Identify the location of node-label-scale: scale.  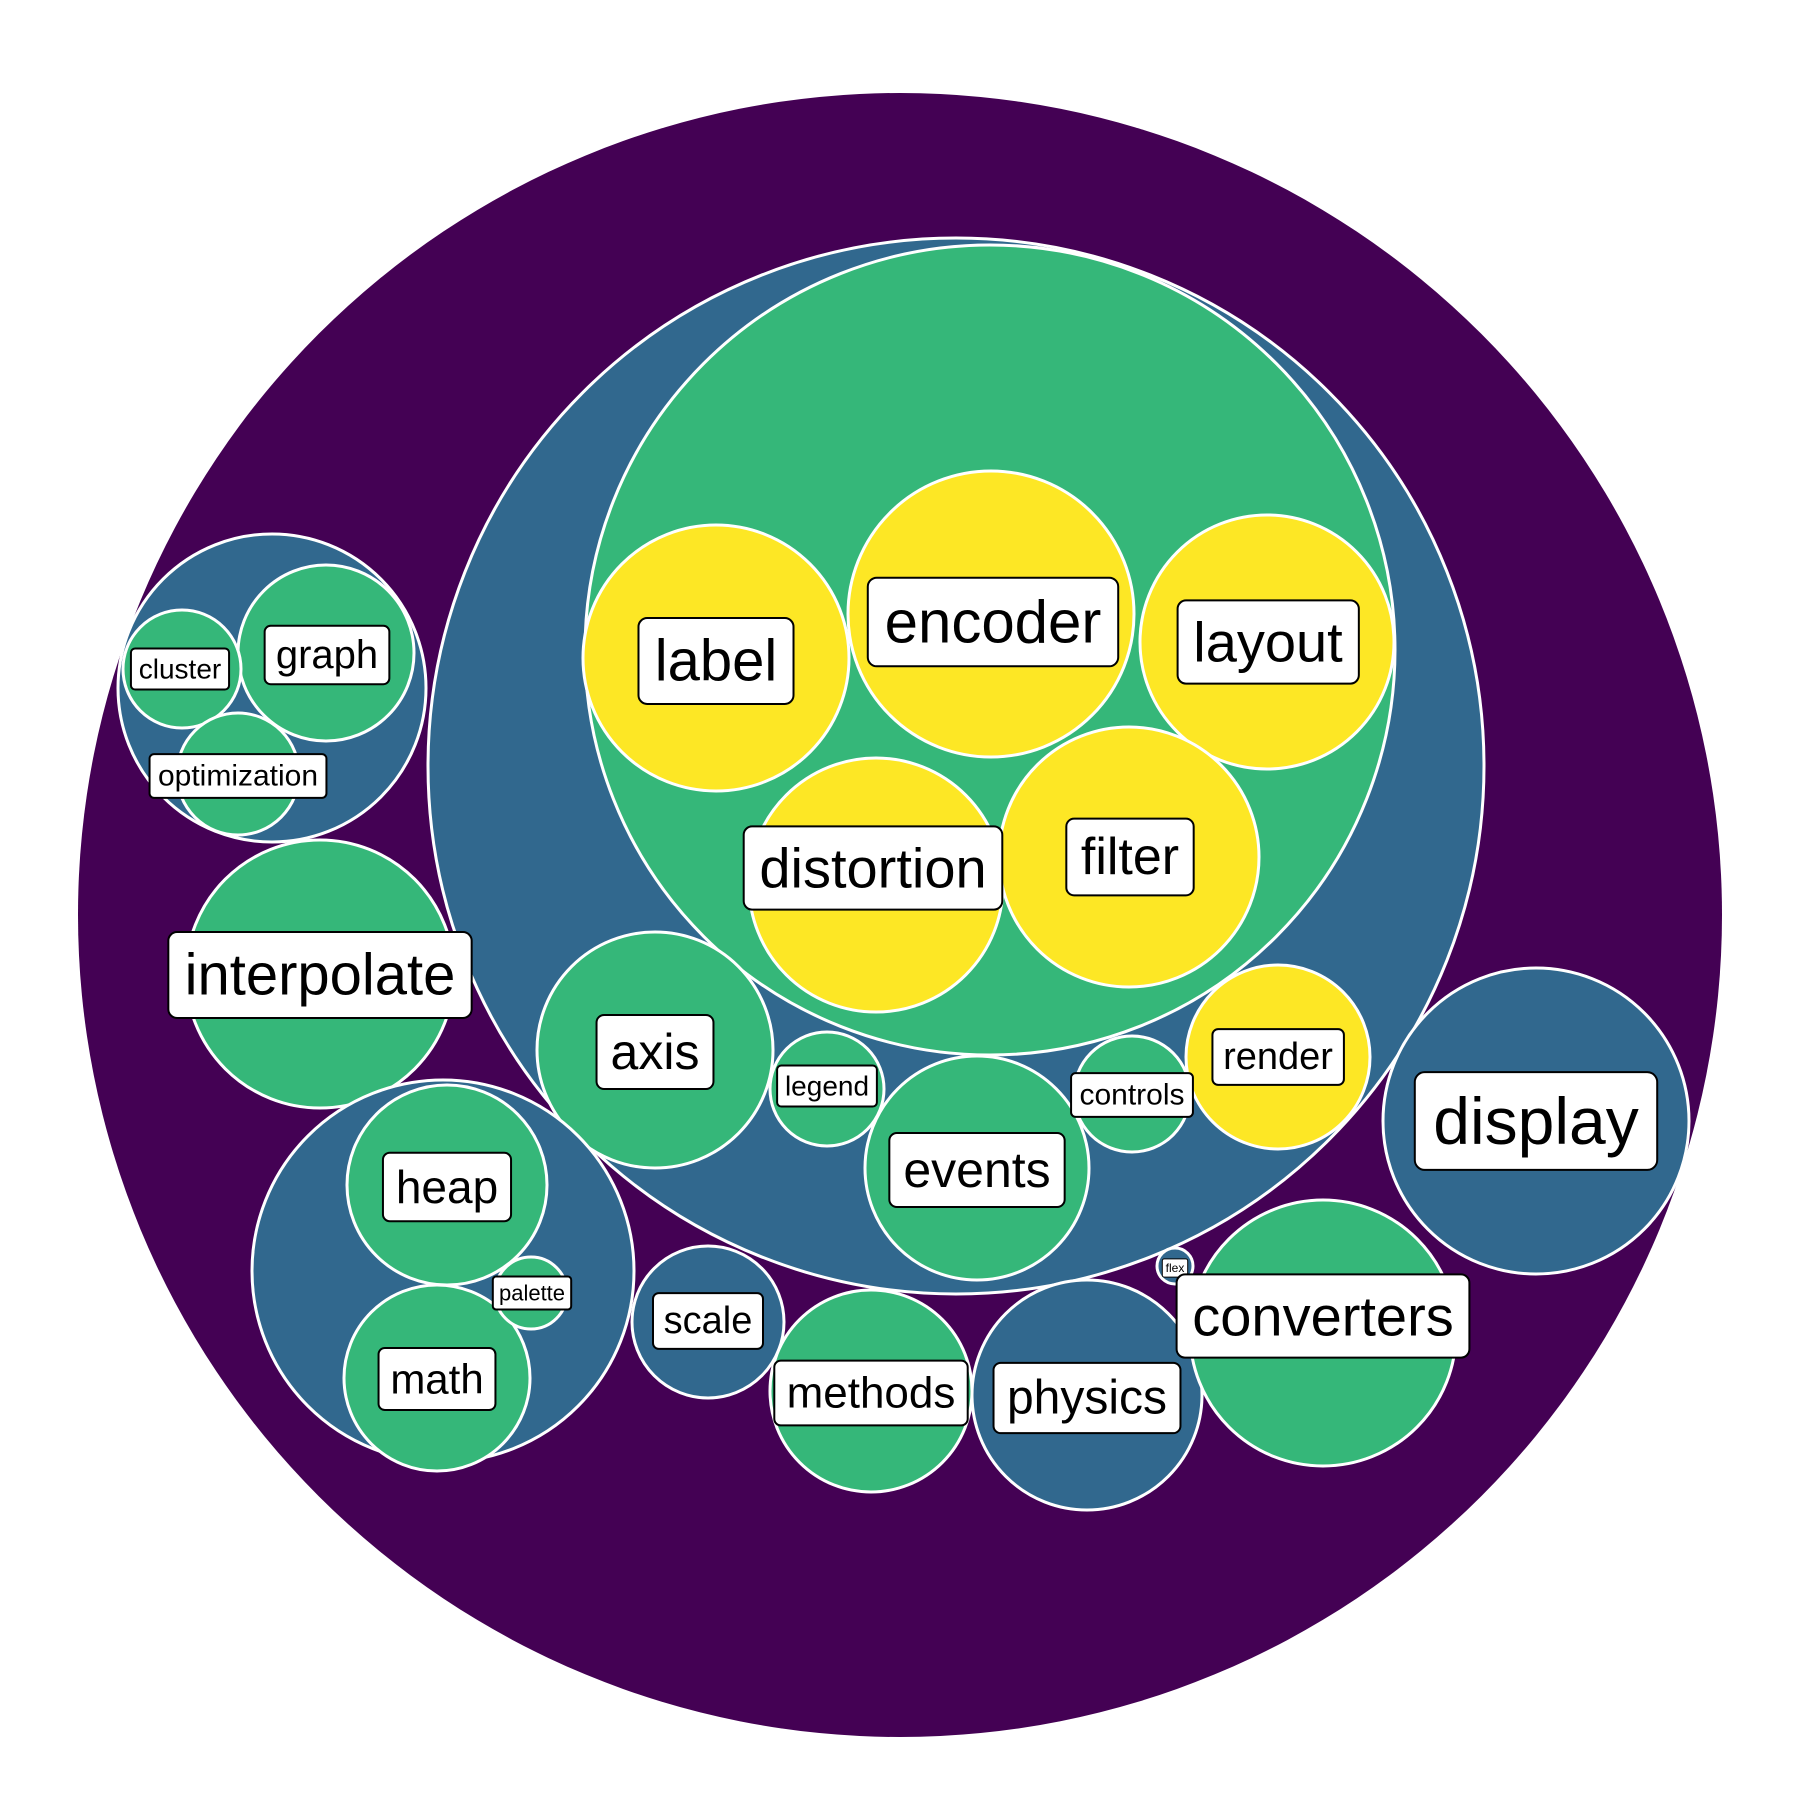
(708, 1321).